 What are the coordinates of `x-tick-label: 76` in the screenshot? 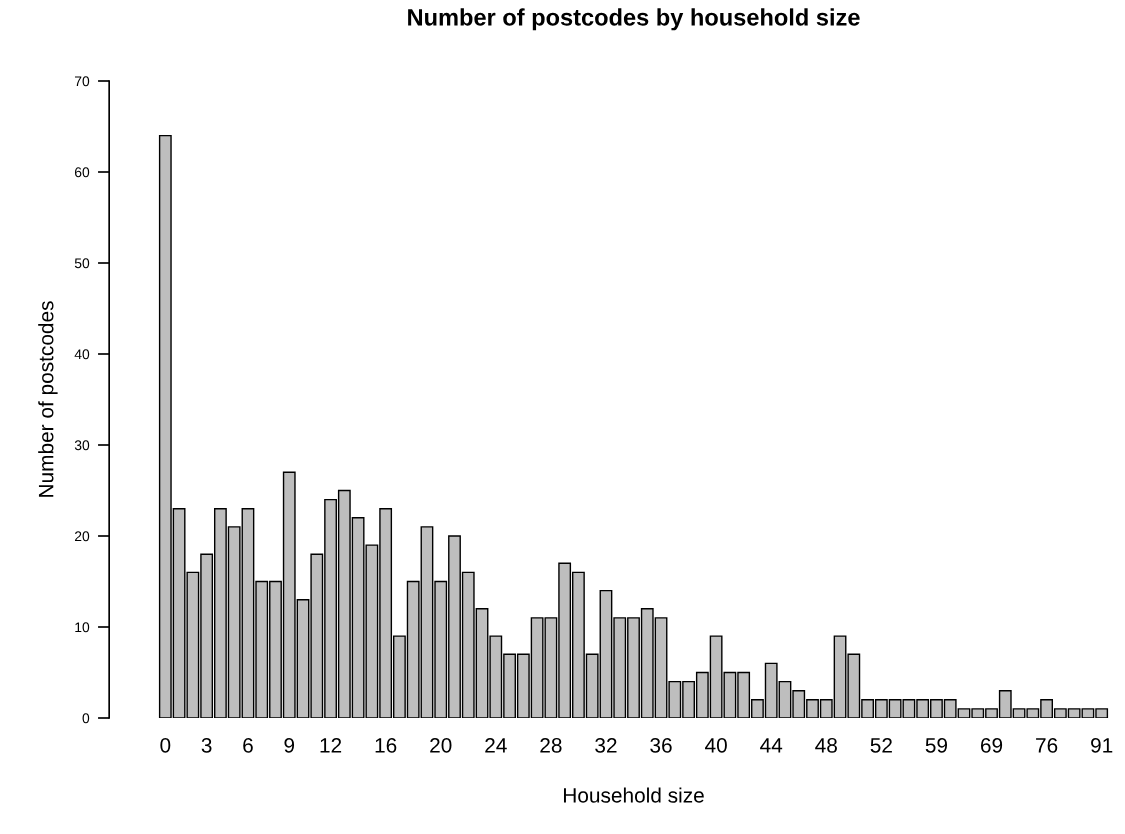 It's located at (1047, 745).